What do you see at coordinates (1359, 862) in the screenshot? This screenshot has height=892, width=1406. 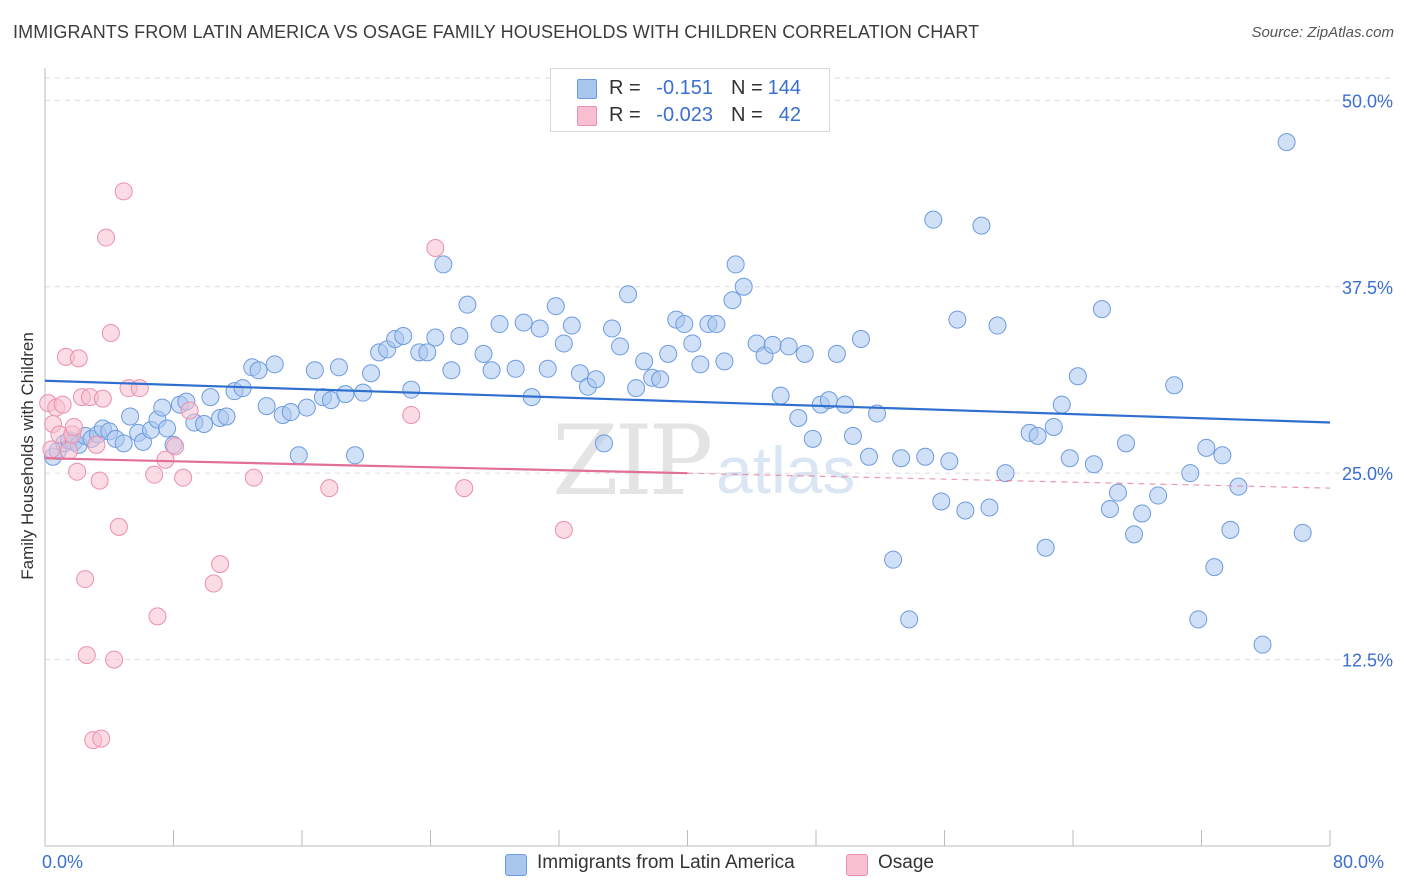 I see `x-tick-label-max: 80.0%` at bounding box center [1359, 862].